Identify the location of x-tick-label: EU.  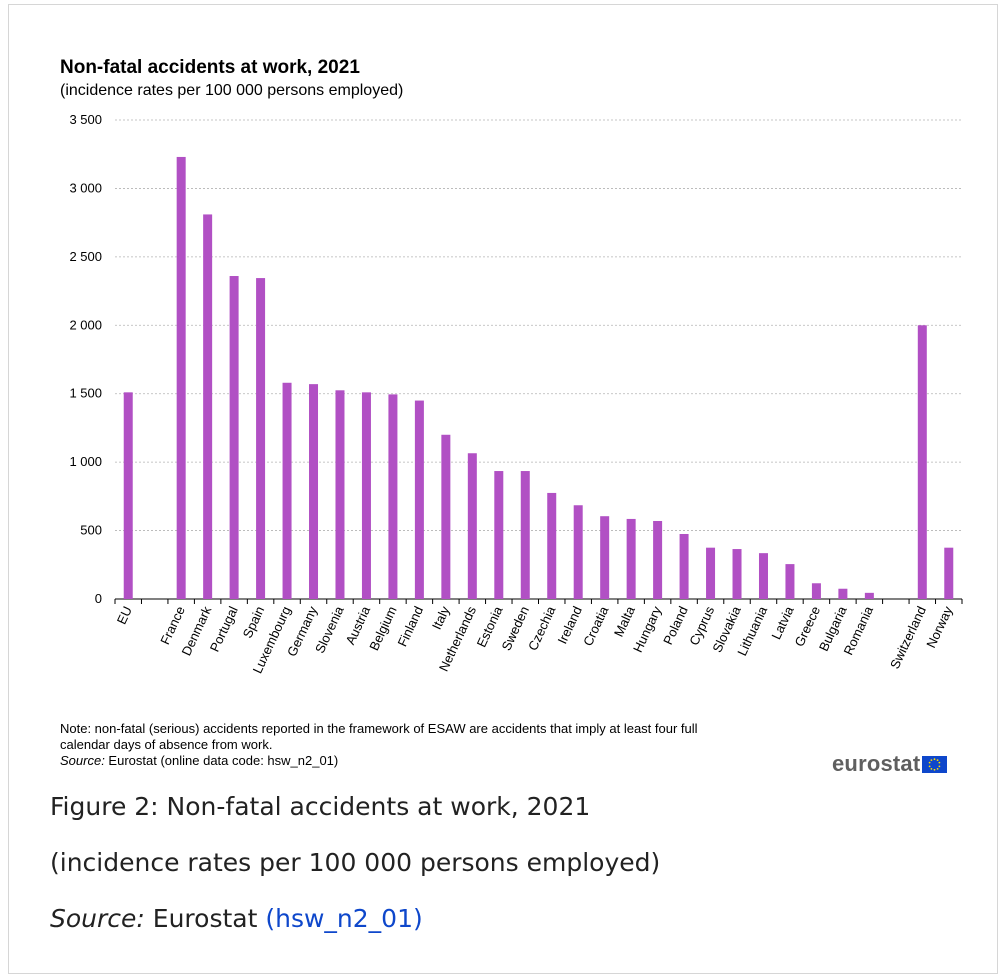
(124, 615).